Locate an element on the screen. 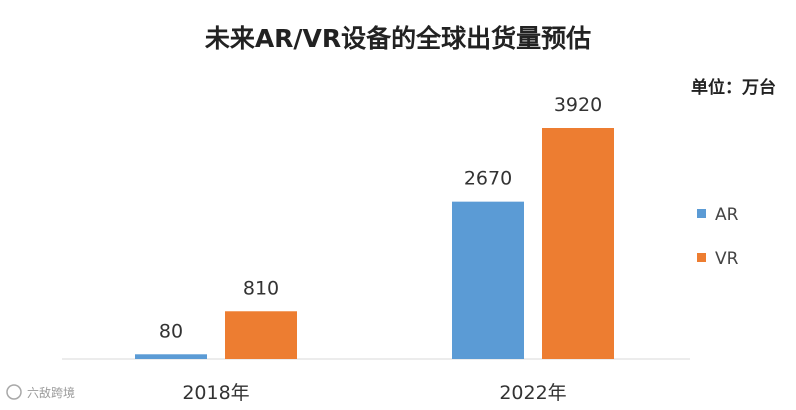 The width and height of the screenshot is (796, 410). data-label-vr-1: 3920 is located at coordinates (578, 105).